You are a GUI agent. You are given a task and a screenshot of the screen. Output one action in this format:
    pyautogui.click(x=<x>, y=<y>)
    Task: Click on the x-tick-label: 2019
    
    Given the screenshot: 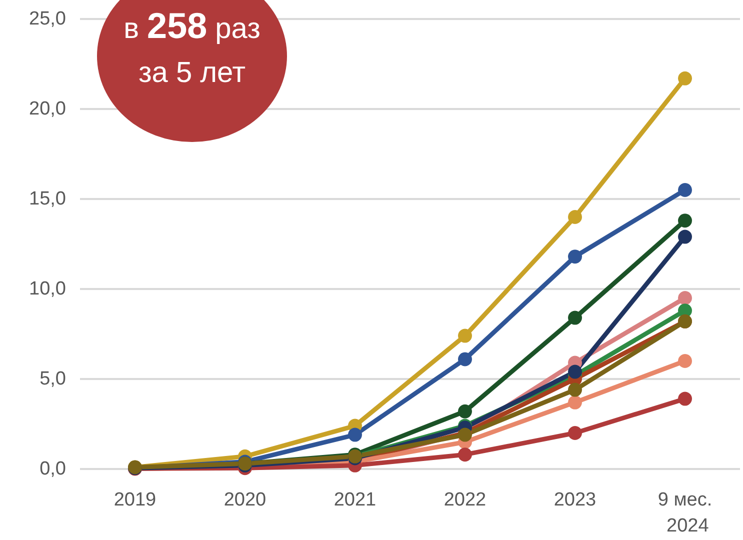 What is the action you would take?
    pyautogui.click(x=135, y=500)
    